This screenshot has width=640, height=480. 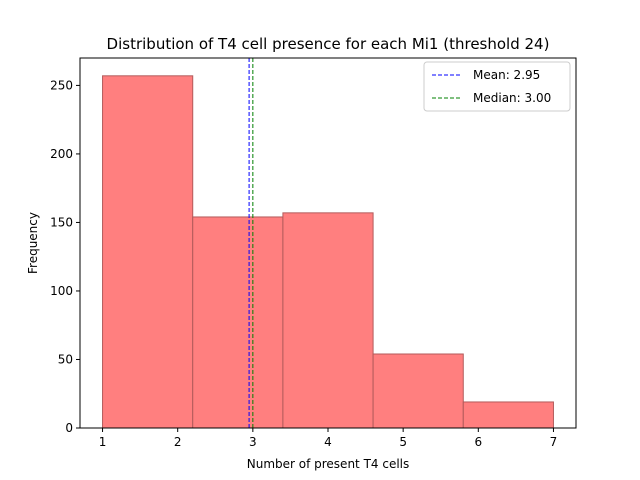 I want to click on y-tick-label: 250, so click(x=61, y=85).